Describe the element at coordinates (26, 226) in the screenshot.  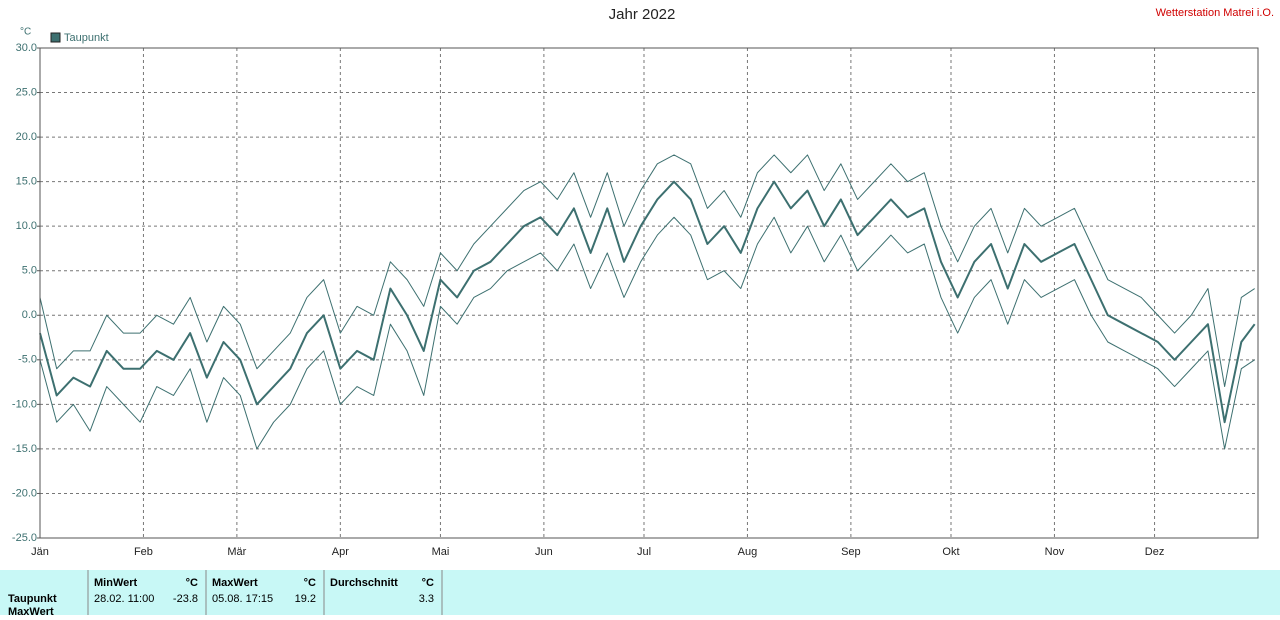
I see `y-tick-label: 10.0` at that location.